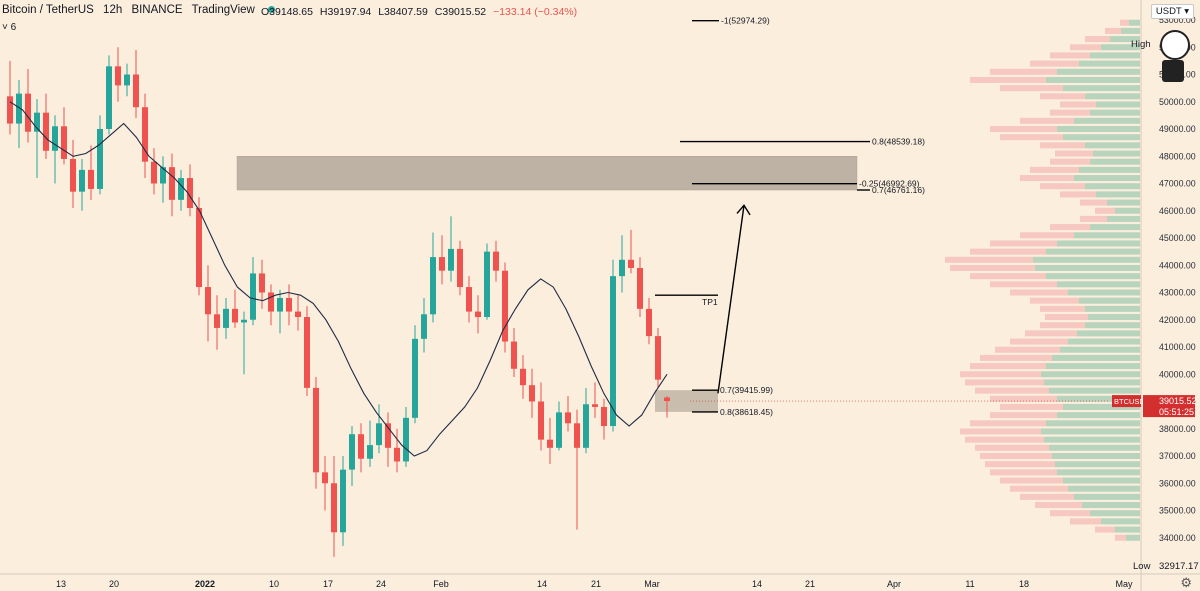  I want to click on projection-arrowhead, so click(743, 210).